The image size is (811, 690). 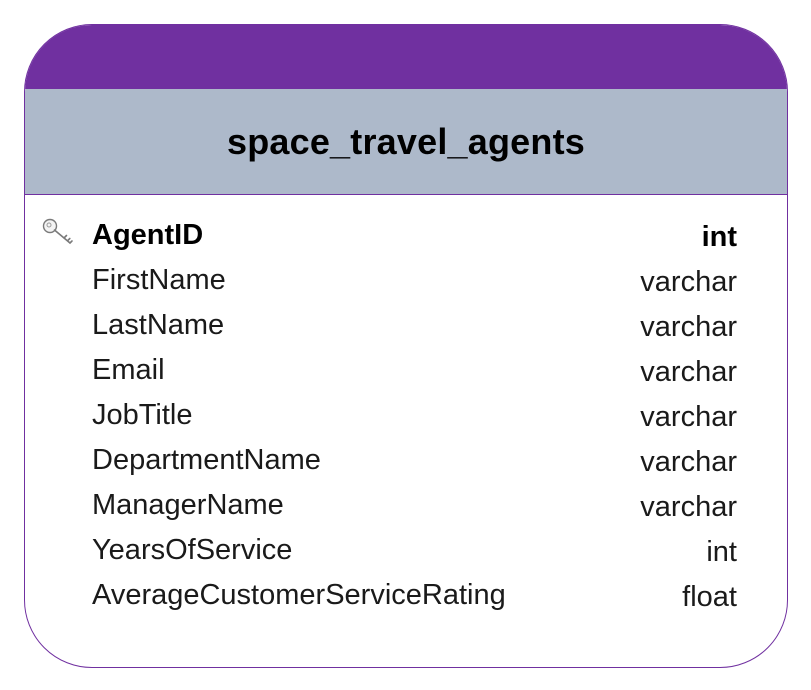 I want to click on column-name: AgentID, so click(x=148, y=235).